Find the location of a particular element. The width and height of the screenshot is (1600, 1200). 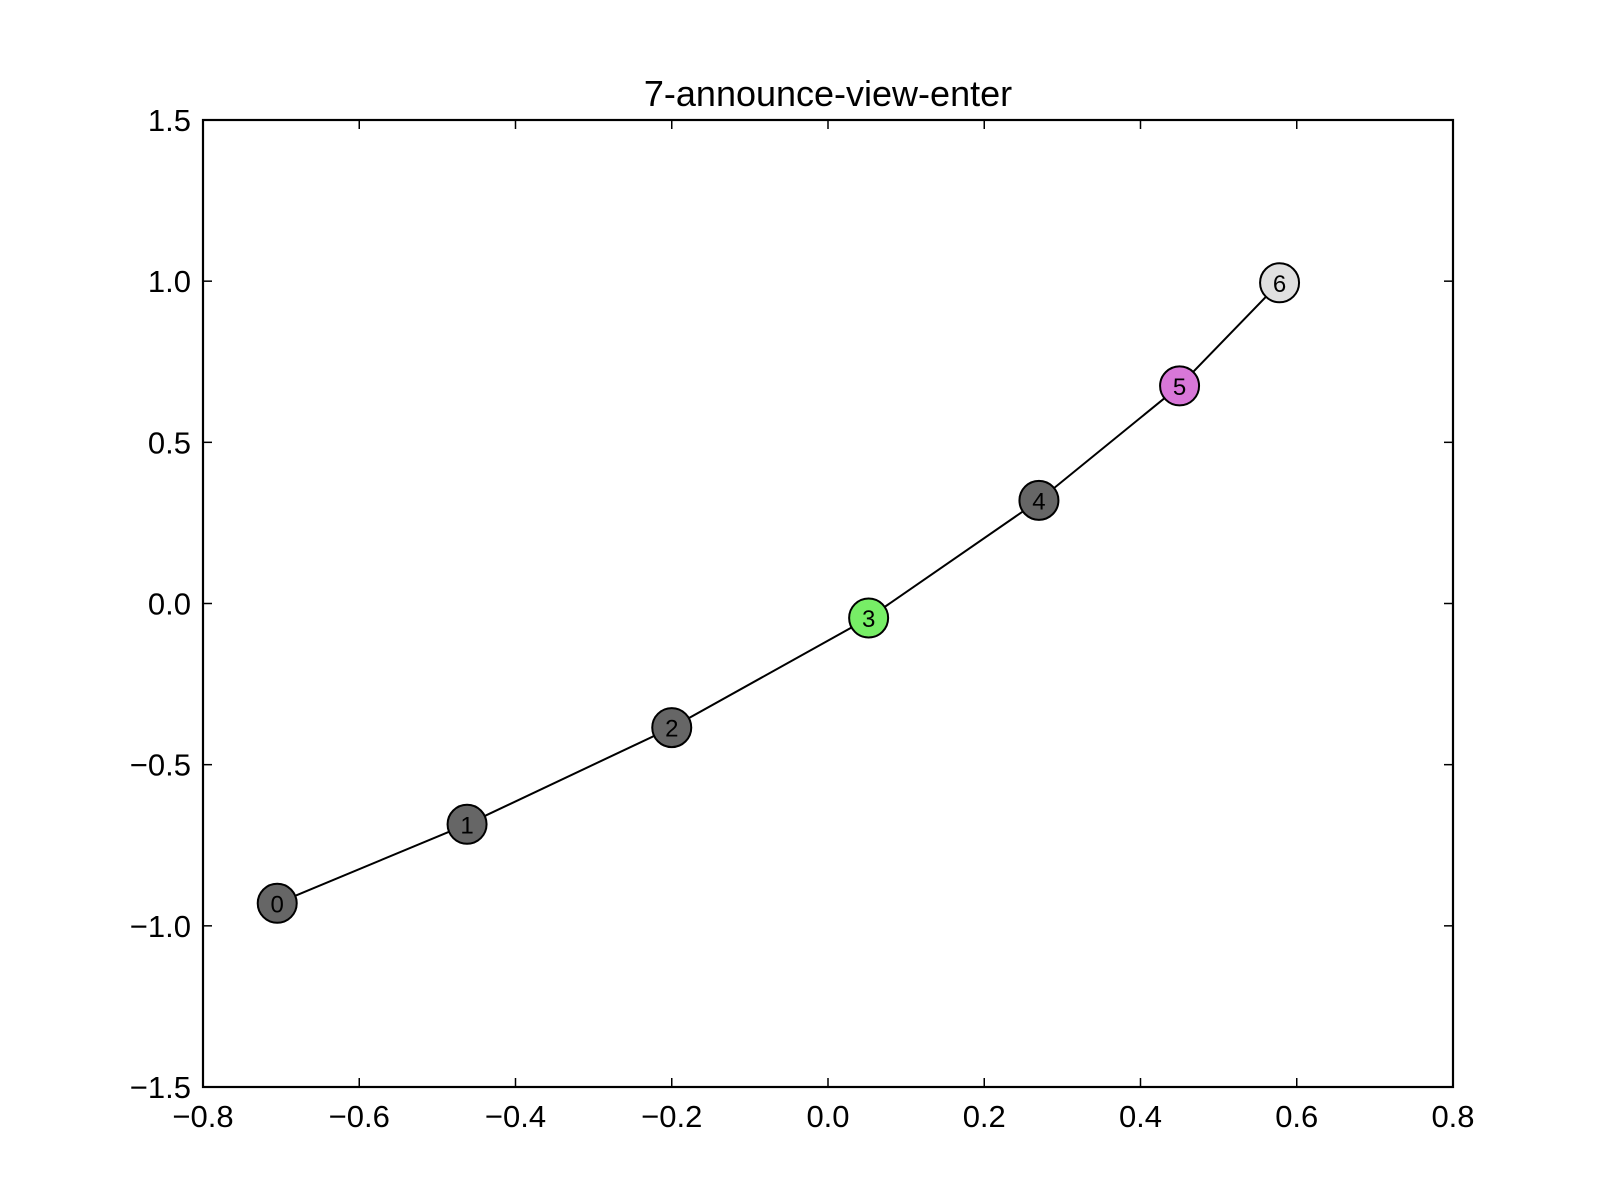

node-label: 1 is located at coordinates (466, 825).